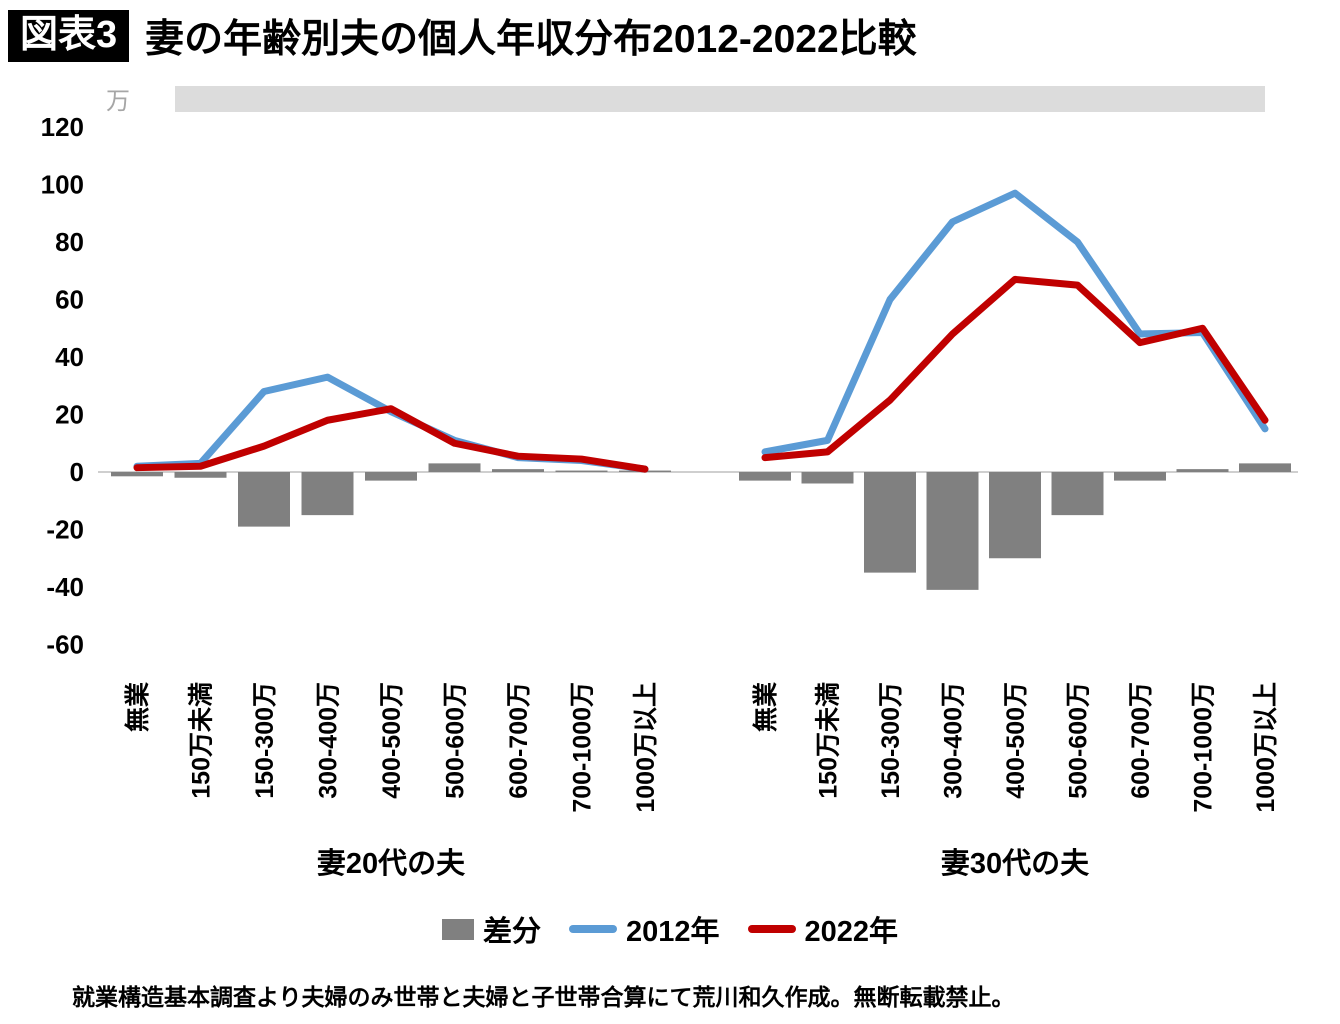 This screenshot has width=1340, height=1024. Describe the element at coordinates (592, 929) in the screenshot. I see `legend-swatch-2012` at that location.